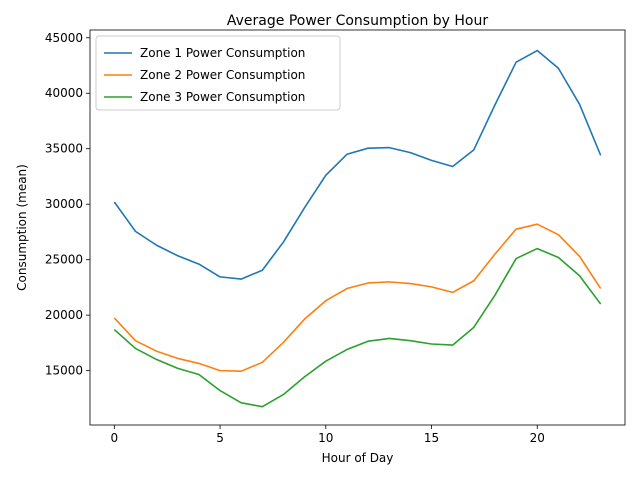  What do you see at coordinates (220, 438) in the screenshot?
I see `x-tick-label: 5` at bounding box center [220, 438].